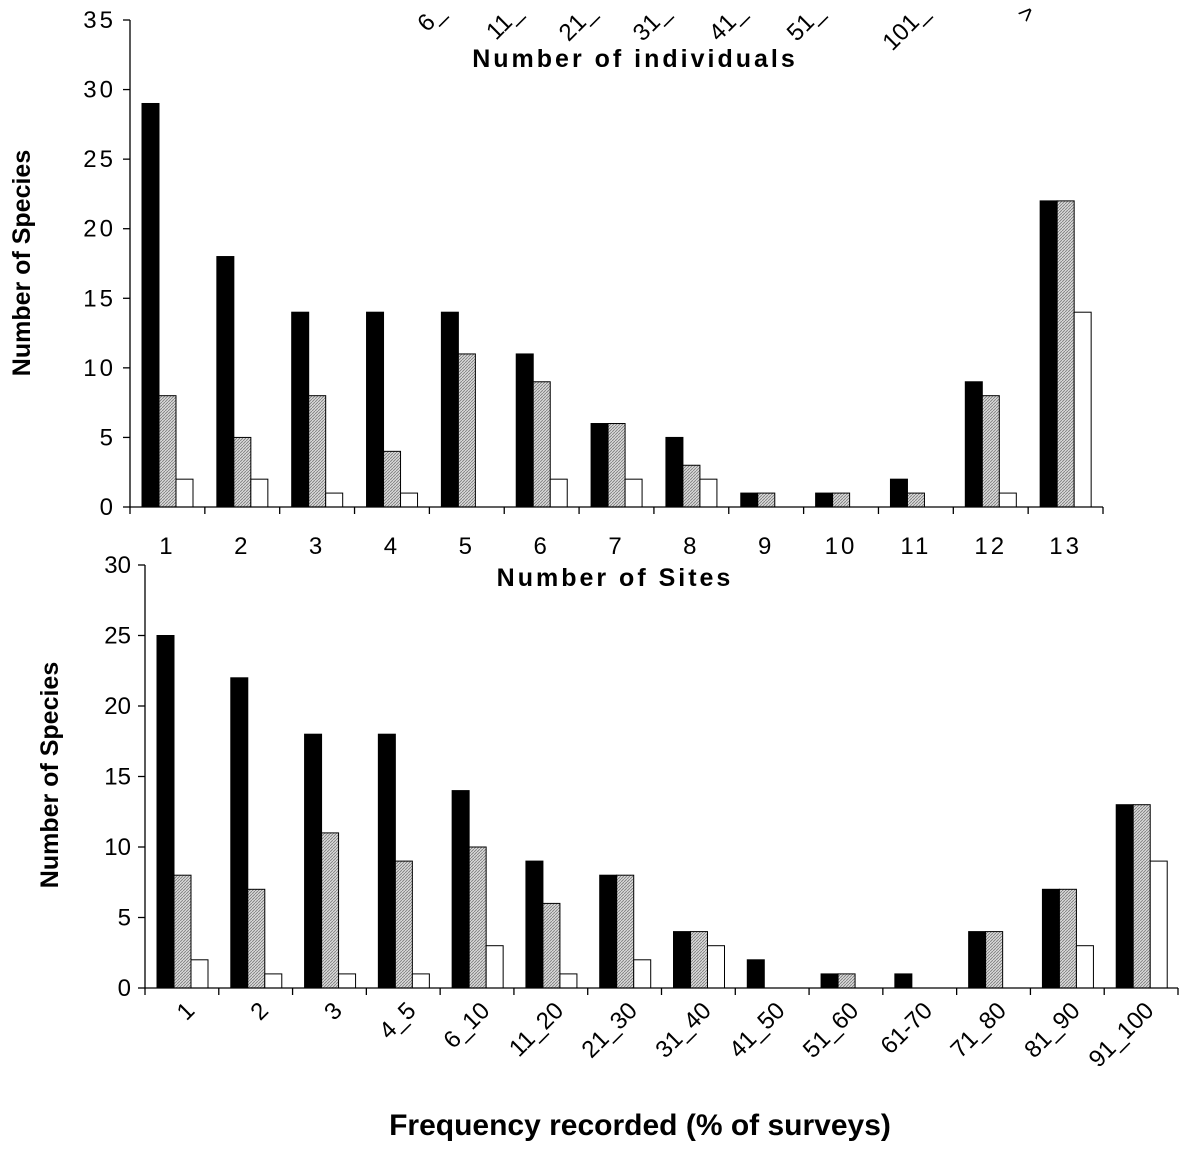 This screenshot has height=1151, width=1183. Describe the element at coordinates (905, 28) in the screenshot. I see `top-x-tick-label: 101_` at that location.